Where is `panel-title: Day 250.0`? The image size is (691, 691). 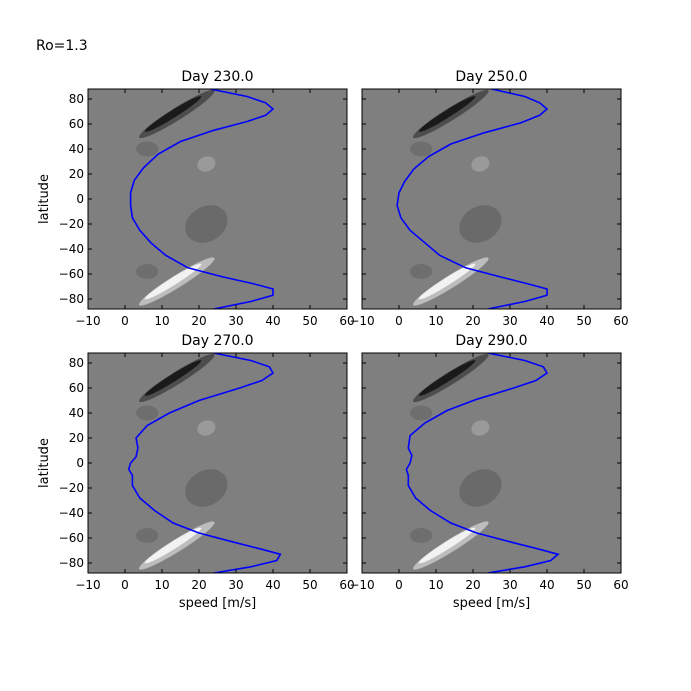
panel-title: Day 250.0 is located at coordinates (491, 77).